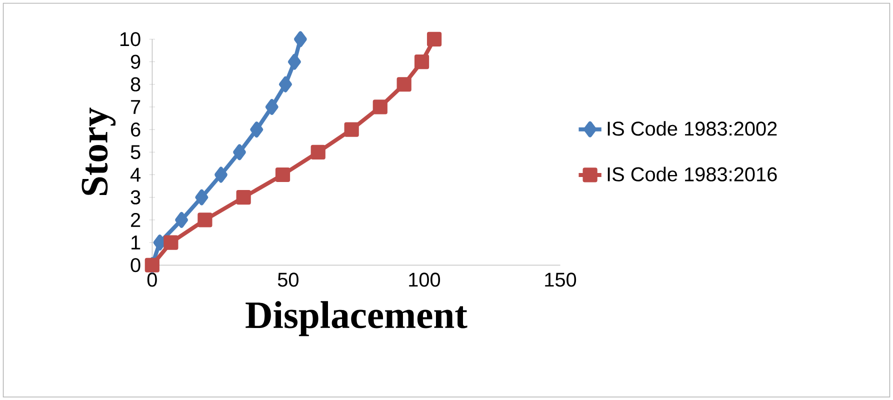 This screenshot has height=400, width=893. I want to click on y-axis-title: Story, so click(99, 151).